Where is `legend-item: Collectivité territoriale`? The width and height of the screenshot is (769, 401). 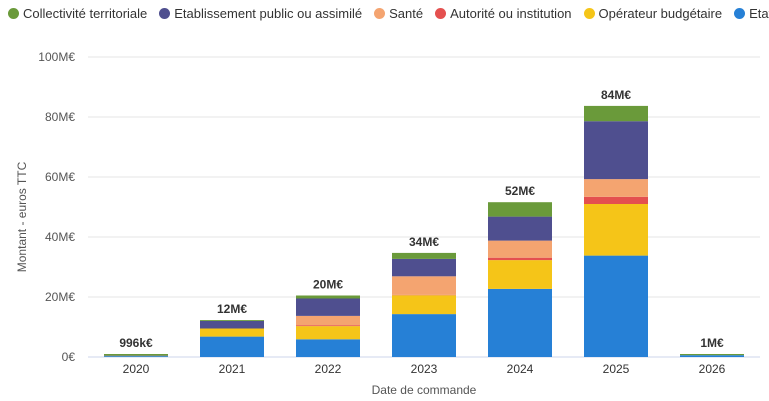
legend-item: Collectivité territoriale is located at coordinates (77, 13).